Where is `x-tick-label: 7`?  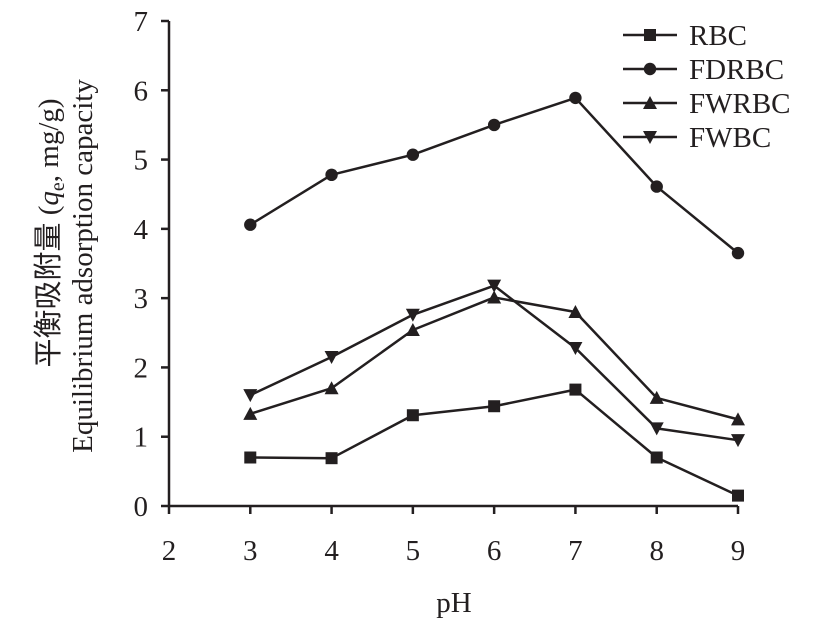
x-tick-label: 7 is located at coordinates (575, 551).